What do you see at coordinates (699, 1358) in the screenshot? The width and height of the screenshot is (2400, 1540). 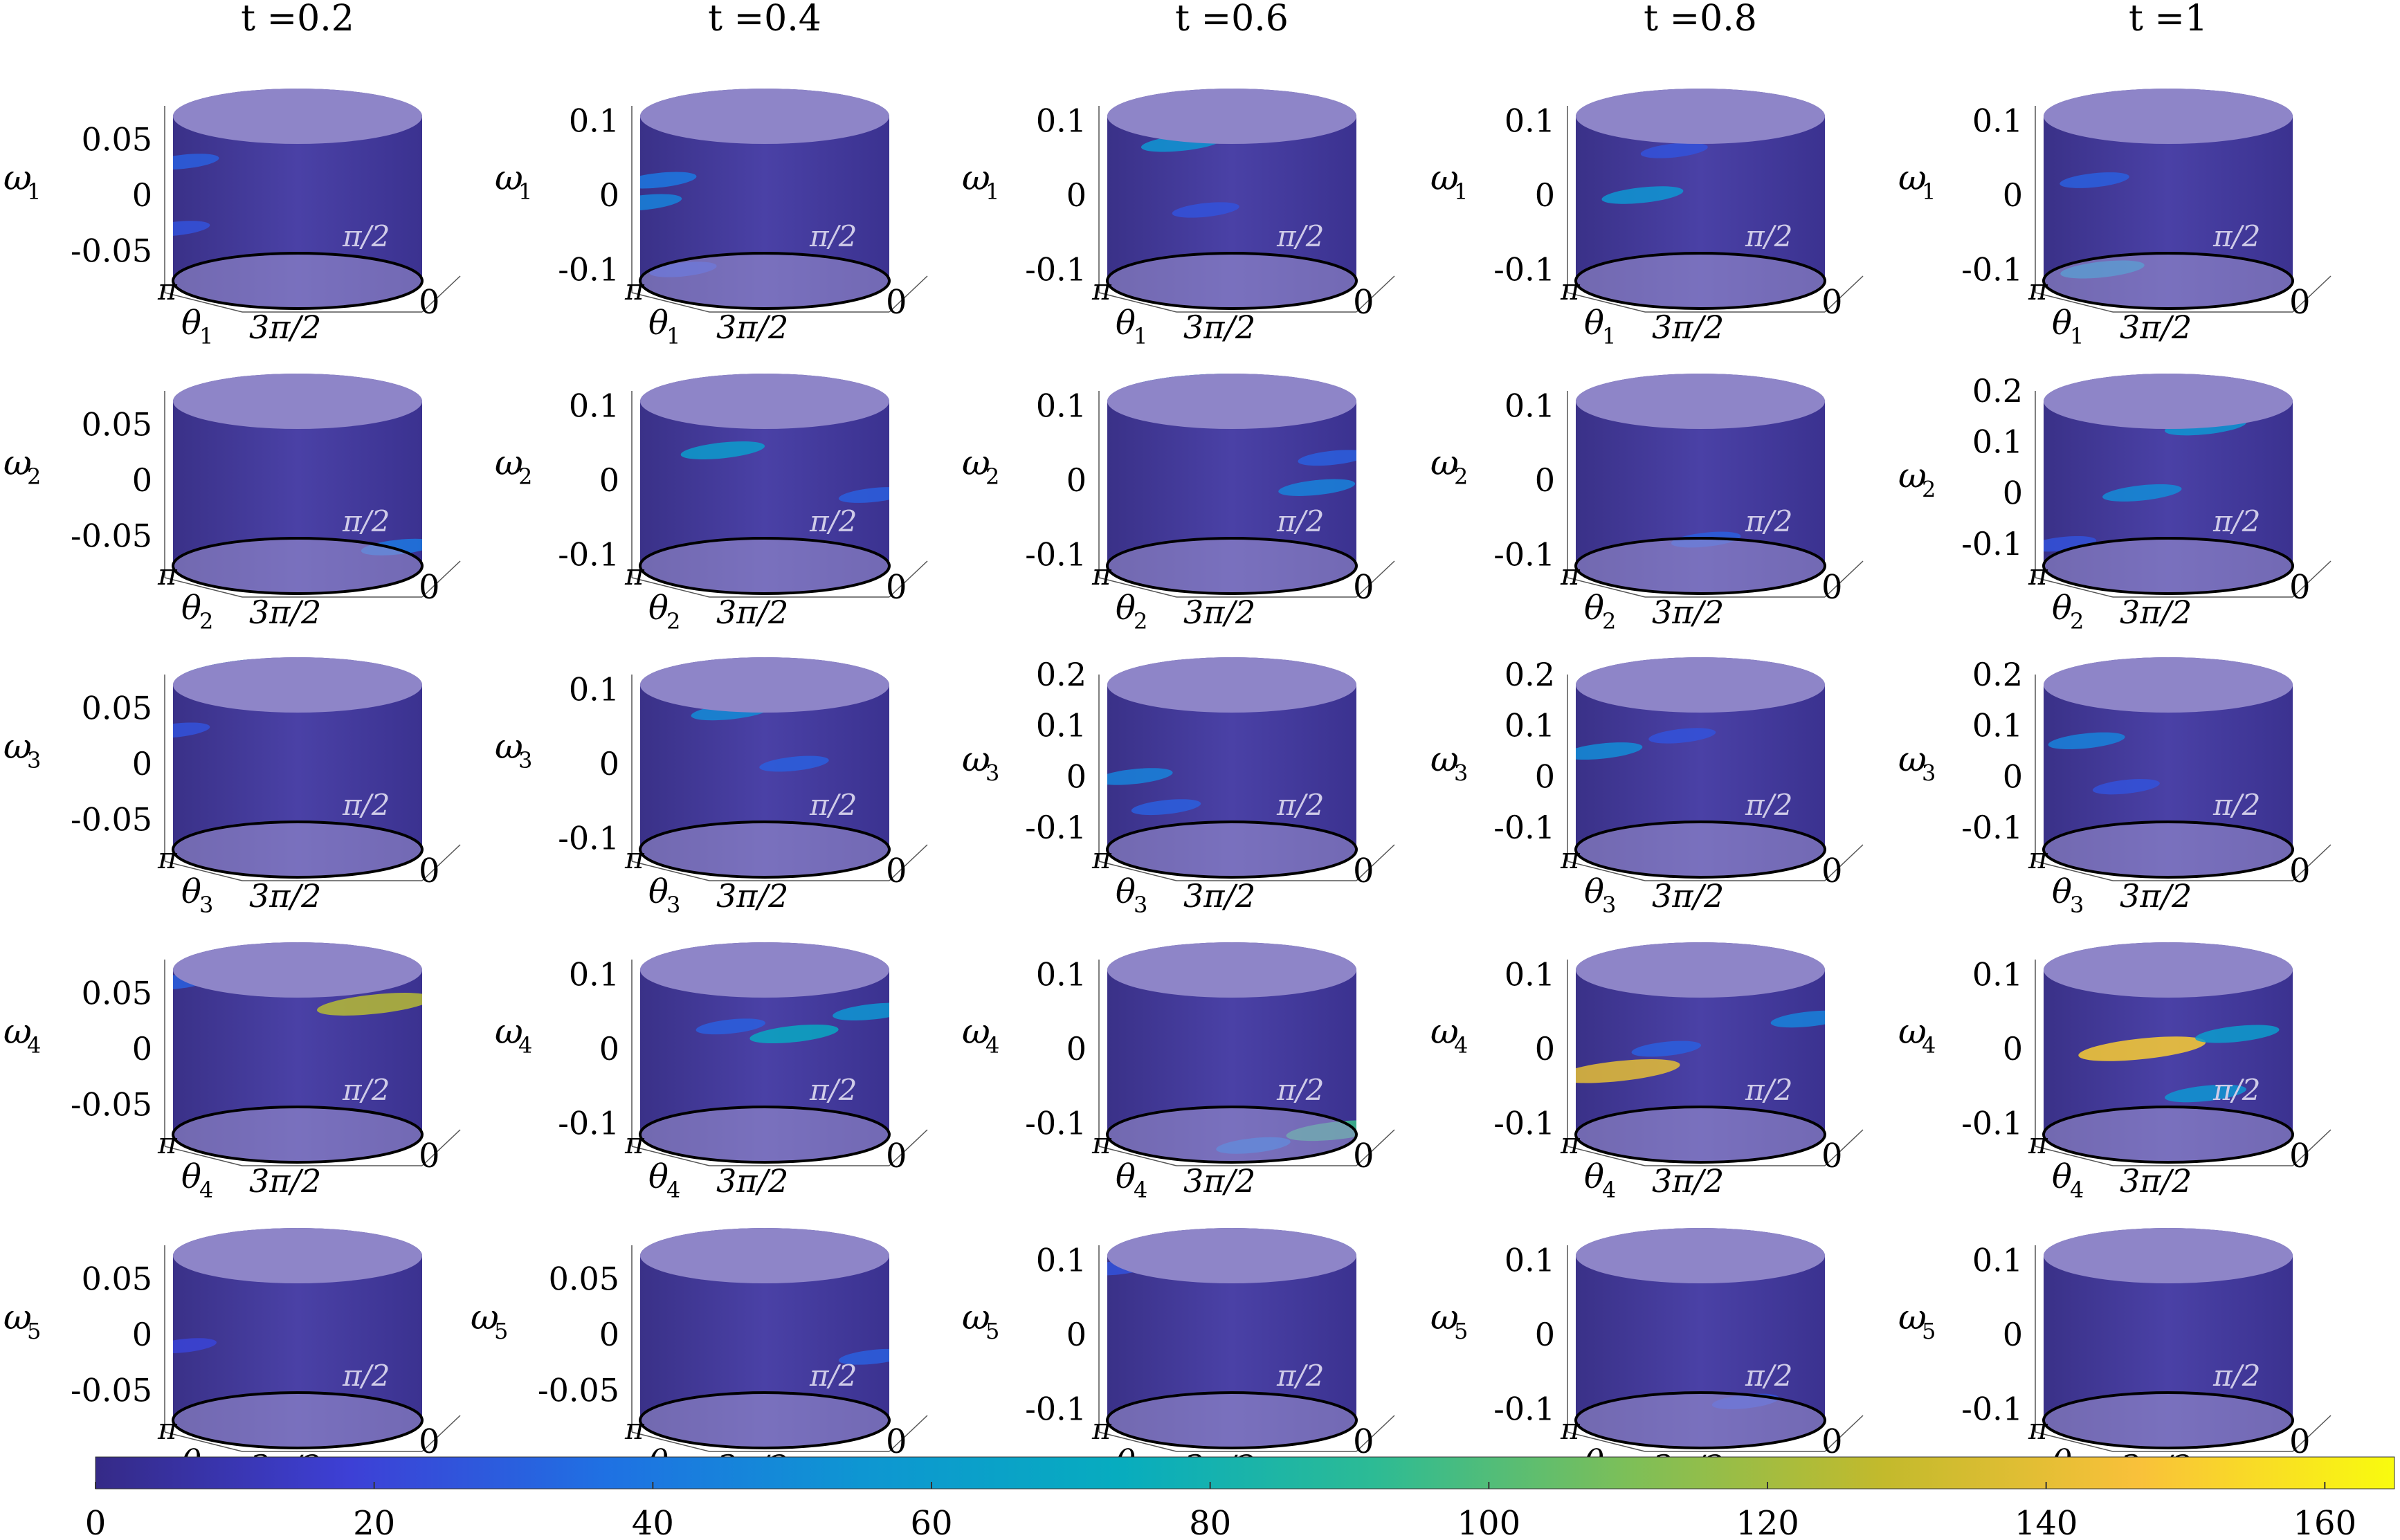 I see `cylinder-panel: 0.050-0.05ω5π3π/20π/2θ5` at bounding box center [699, 1358].